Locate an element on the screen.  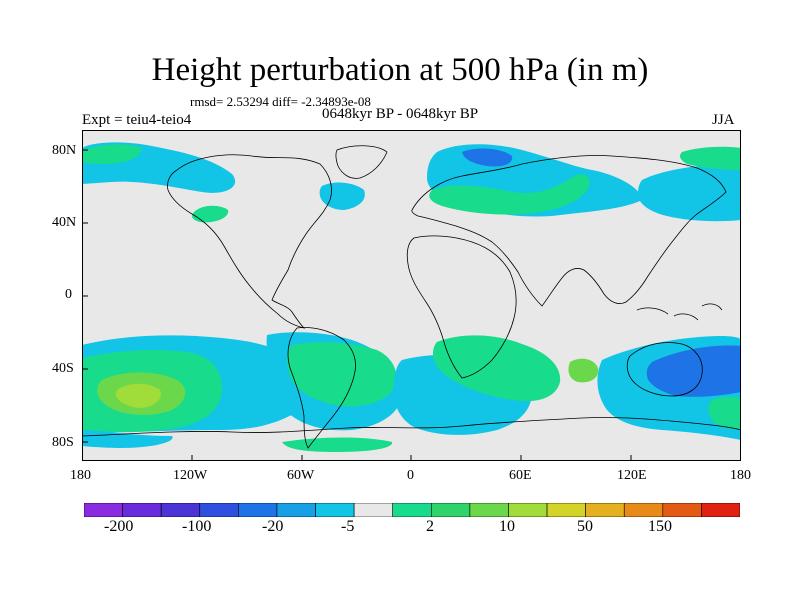
lon-label-120w: 120W is located at coordinates (190, 475).